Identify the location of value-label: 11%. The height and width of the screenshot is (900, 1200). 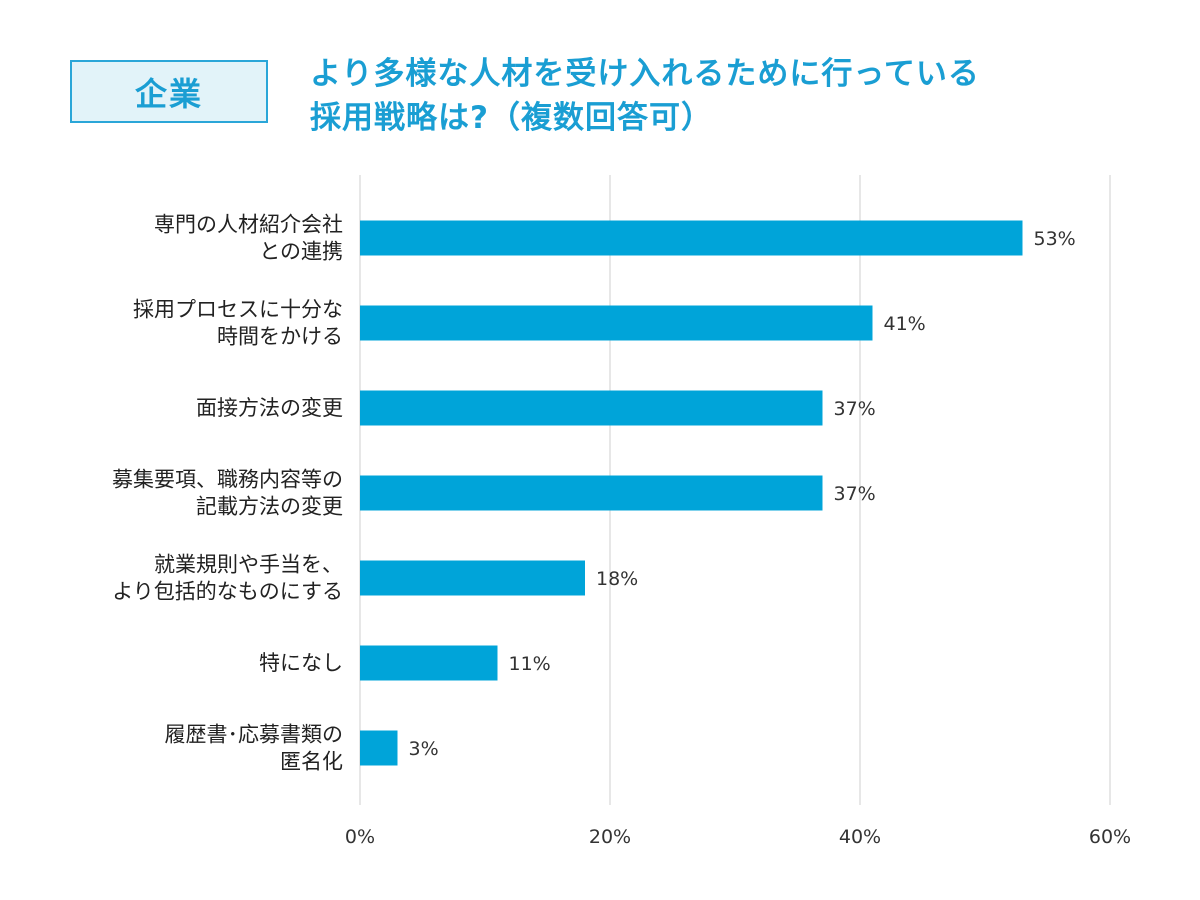
(530, 664).